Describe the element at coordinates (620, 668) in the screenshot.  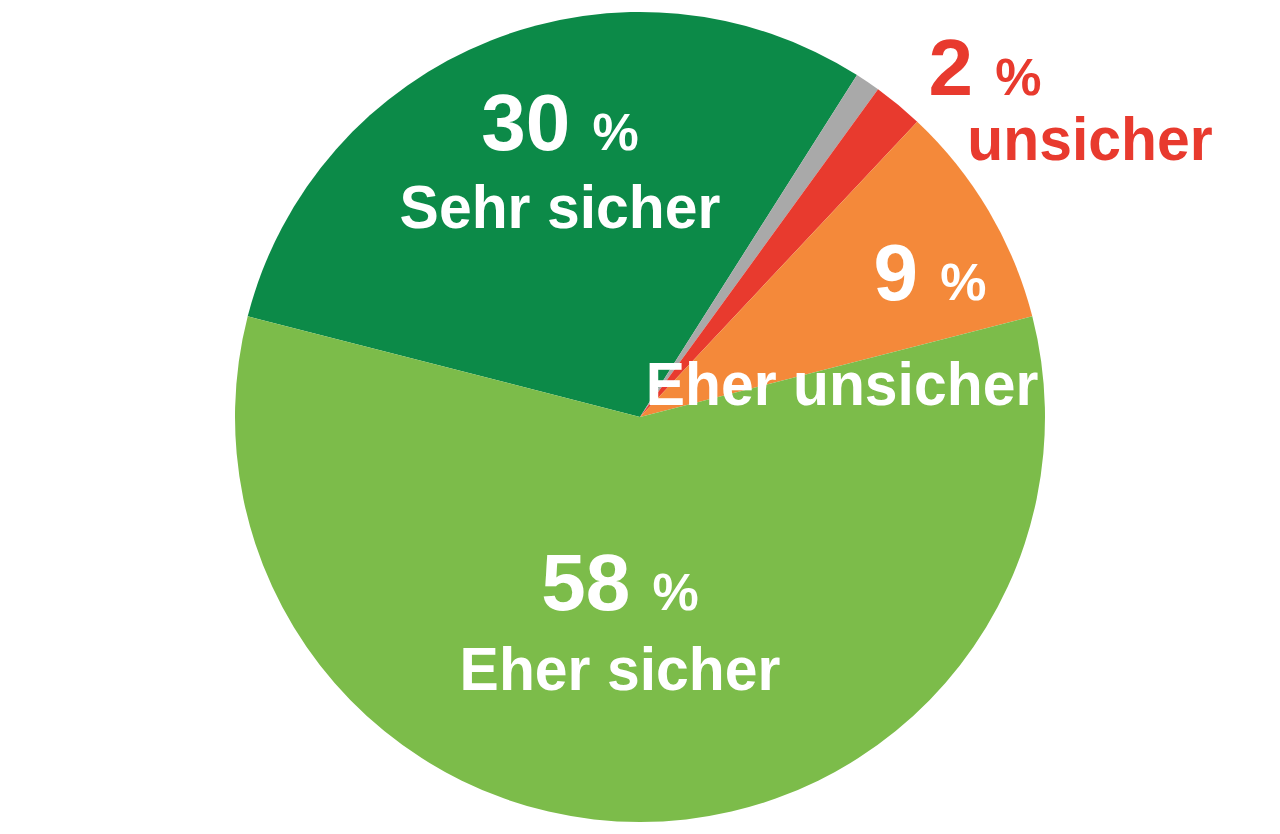
I see `slice-label: Eher sicher` at that location.